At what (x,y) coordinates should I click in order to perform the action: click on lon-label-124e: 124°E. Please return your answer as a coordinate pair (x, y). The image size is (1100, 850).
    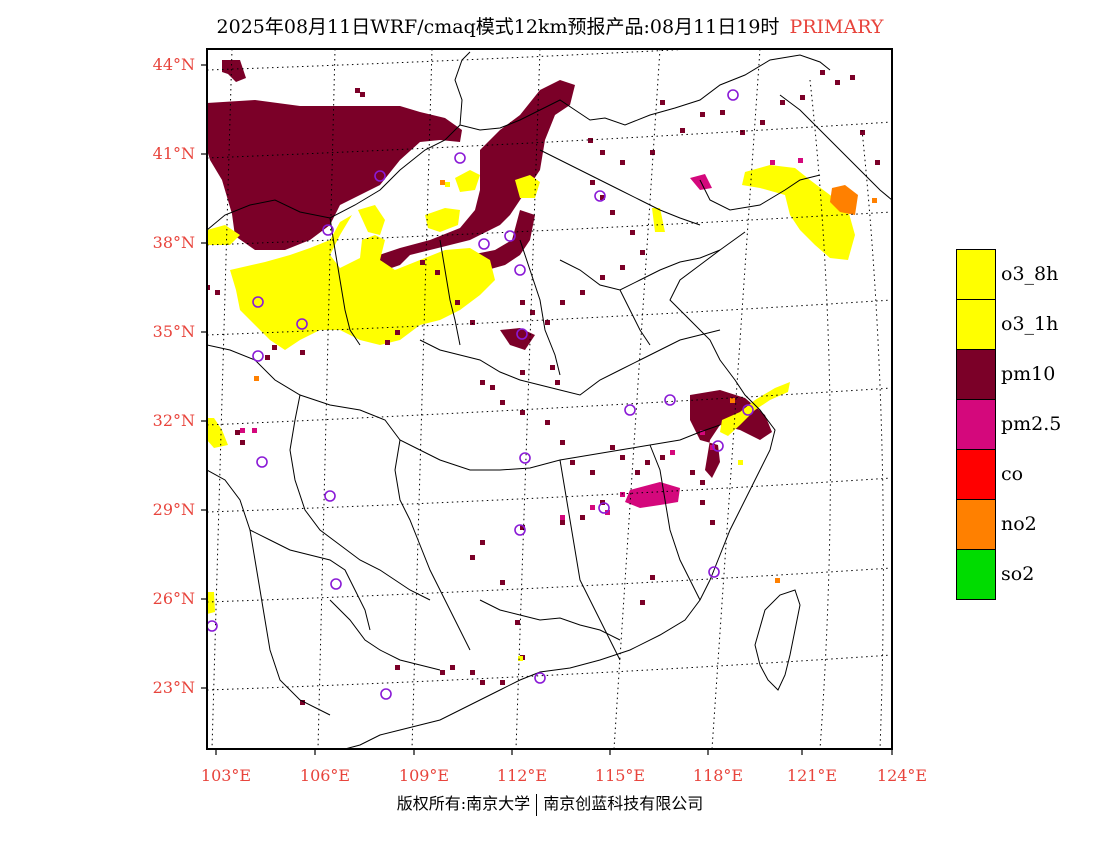
    Looking at the image, I should click on (902, 775).